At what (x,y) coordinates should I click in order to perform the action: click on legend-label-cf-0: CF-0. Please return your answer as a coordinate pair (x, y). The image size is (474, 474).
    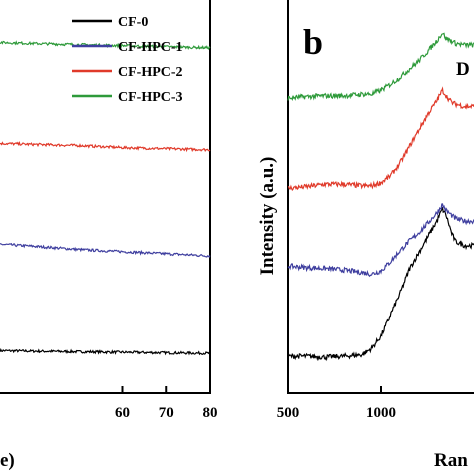
    Looking at the image, I should click on (133, 22).